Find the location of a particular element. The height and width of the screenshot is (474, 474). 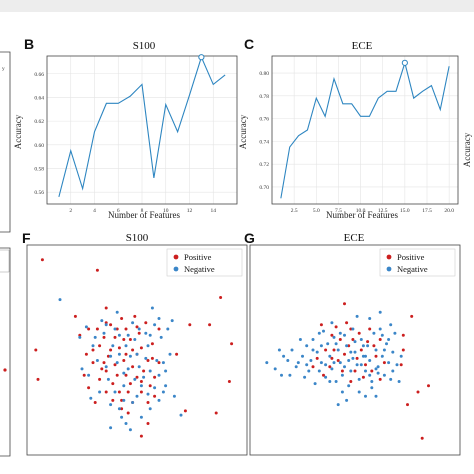

legend-box is located at coordinates (204, 262).